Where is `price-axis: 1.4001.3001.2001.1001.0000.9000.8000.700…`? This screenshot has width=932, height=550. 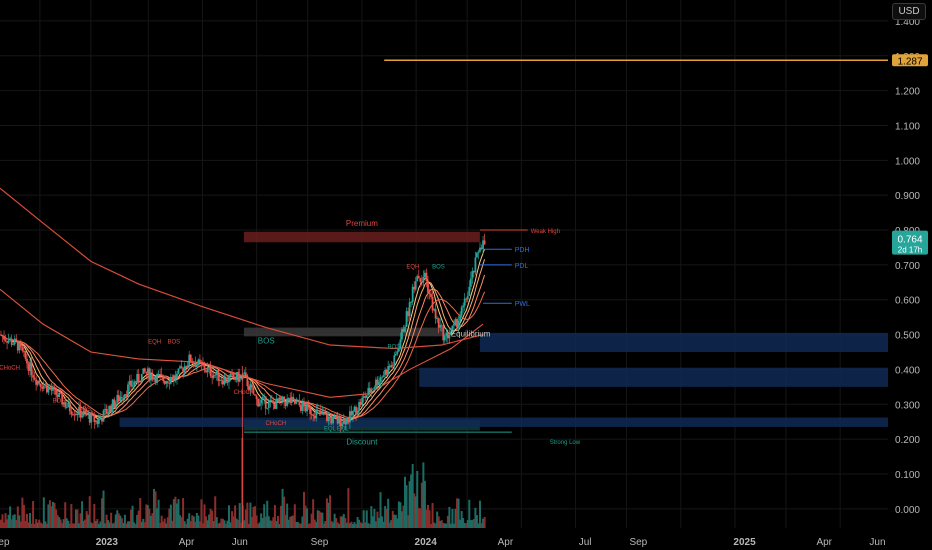
price-axis: 1.4001.3001.2001.1001.0000.9000.8000.700… is located at coordinates (910, 275).